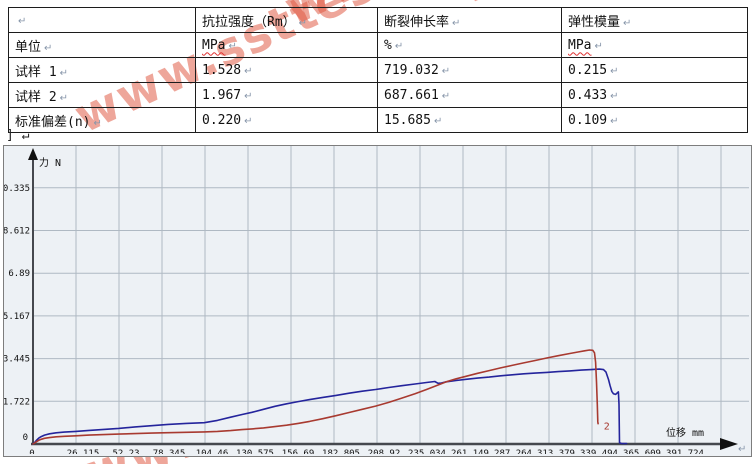  Describe the element at coordinates (17, 189) in the screenshot. I see `y-tick-label: 10.335` at that location.